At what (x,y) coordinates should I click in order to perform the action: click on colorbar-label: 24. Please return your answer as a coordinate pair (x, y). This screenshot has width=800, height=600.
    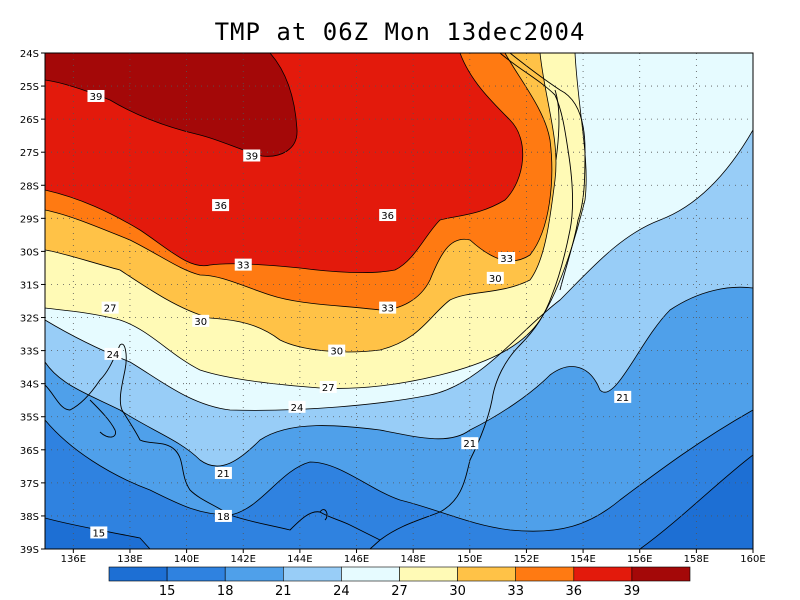
    Looking at the image, I should click on (341, 591).